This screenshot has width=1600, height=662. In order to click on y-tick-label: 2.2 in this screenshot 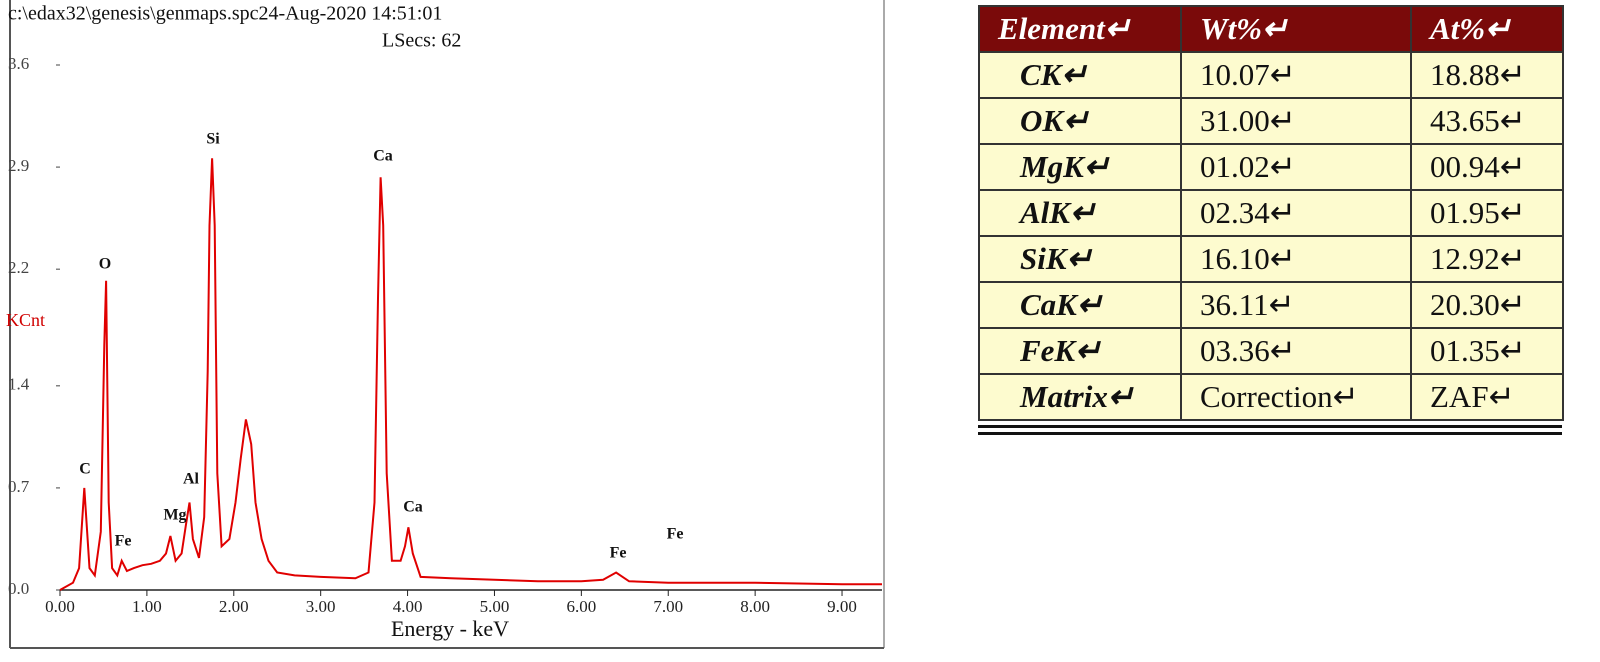, I will do `click(18, 267)`.